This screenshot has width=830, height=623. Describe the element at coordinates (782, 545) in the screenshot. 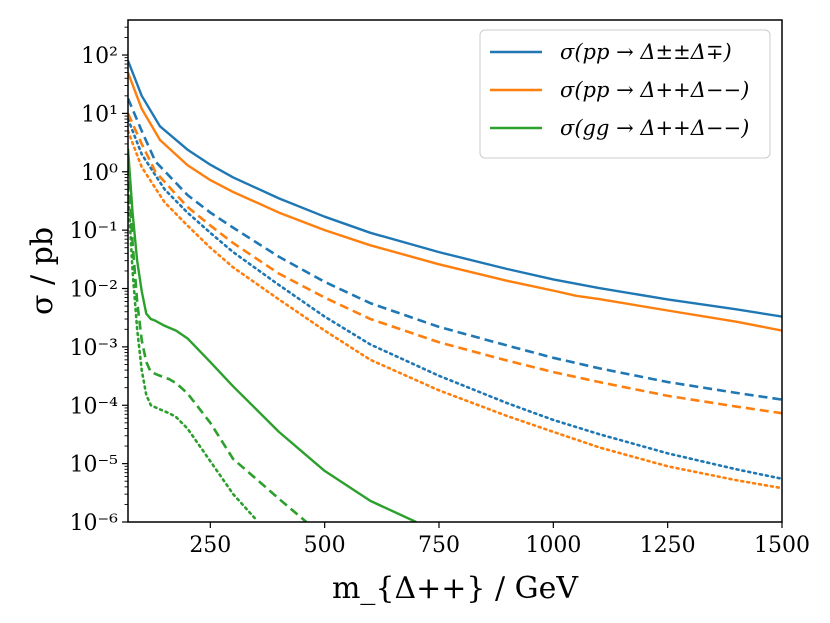

I see `x-tick-label: 1500` at that location.